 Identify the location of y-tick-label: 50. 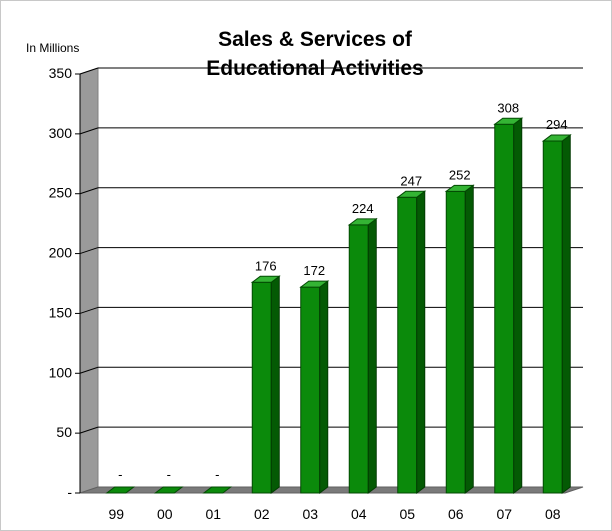
(64, 432).